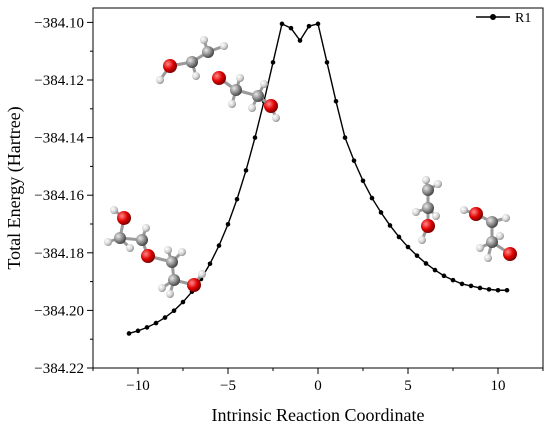  What do you see at coordinates (59, 369) in the screenshot?
I see `y-tick-label: −384.22` at bounding box center [59, 369].